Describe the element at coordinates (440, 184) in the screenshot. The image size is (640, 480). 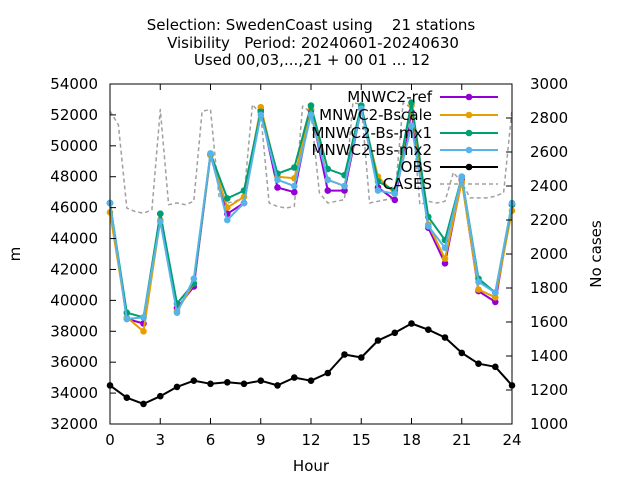
I see `legend-item: CASES` at that location.